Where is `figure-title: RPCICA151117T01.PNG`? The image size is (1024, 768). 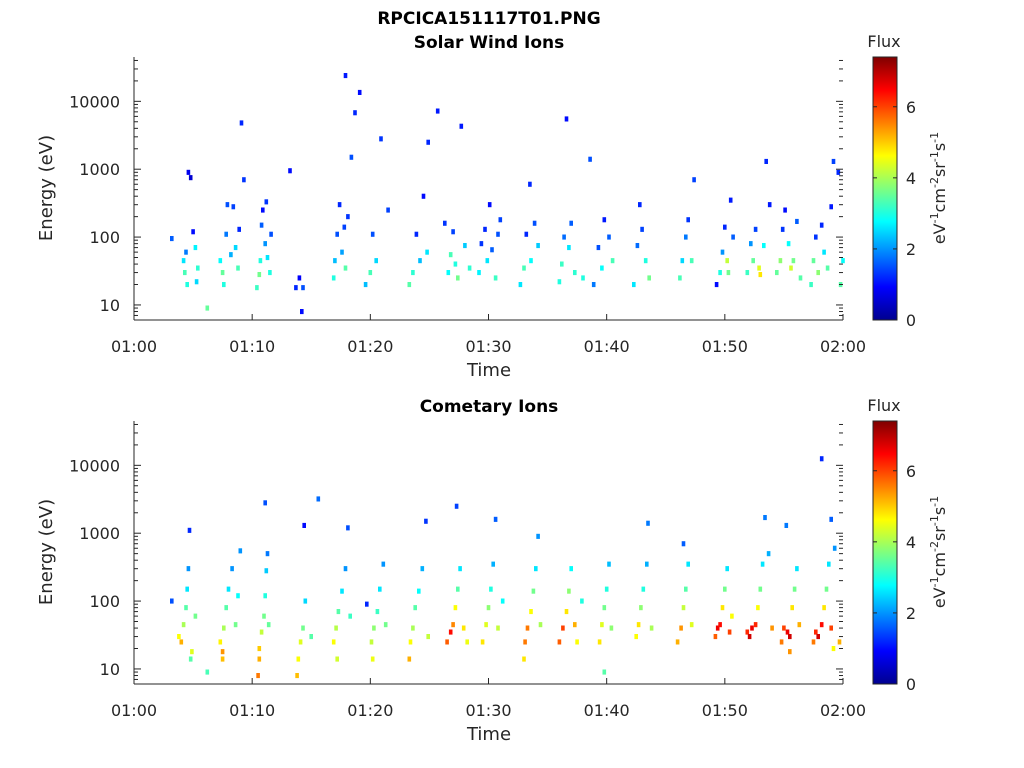
figure-title: RPCICA151117T01.PNG is located at coordinates (488, 19).